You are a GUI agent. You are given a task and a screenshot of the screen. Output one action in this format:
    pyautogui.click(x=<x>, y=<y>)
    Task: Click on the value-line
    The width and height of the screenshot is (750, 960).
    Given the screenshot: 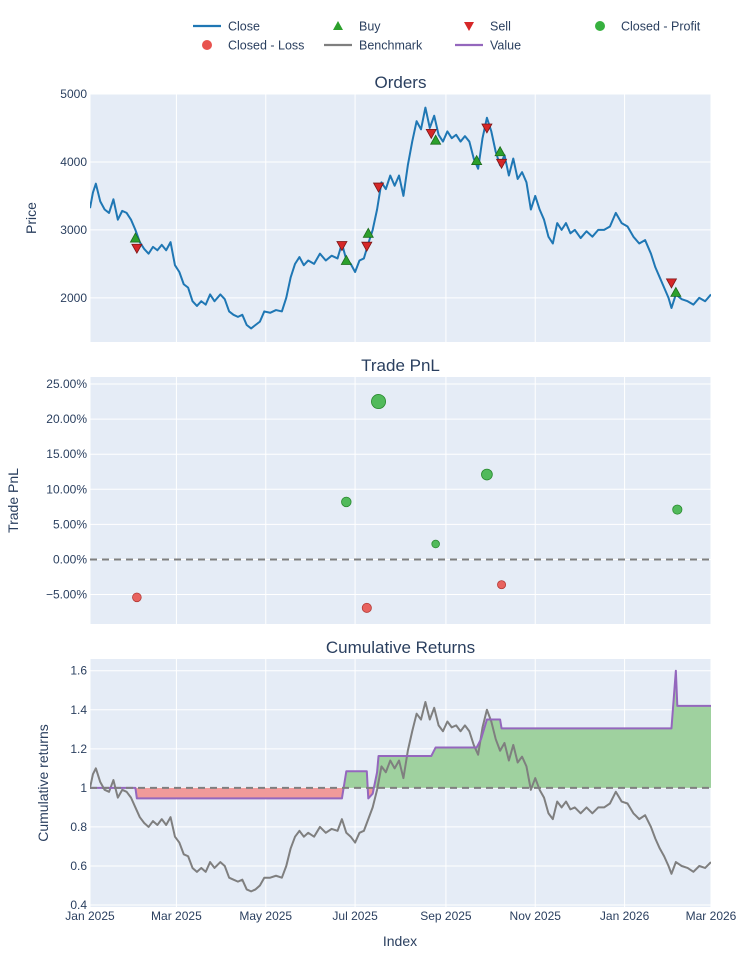 What is the action you would take?
    pyautogui.click(x=400, y=734)
    